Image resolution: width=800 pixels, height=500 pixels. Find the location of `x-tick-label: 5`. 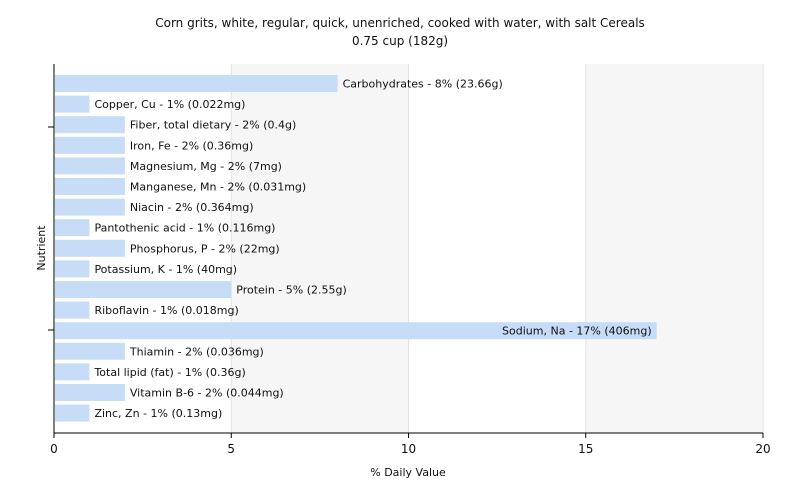

x-tick-label: 5 is located at coordinates (231, 449).